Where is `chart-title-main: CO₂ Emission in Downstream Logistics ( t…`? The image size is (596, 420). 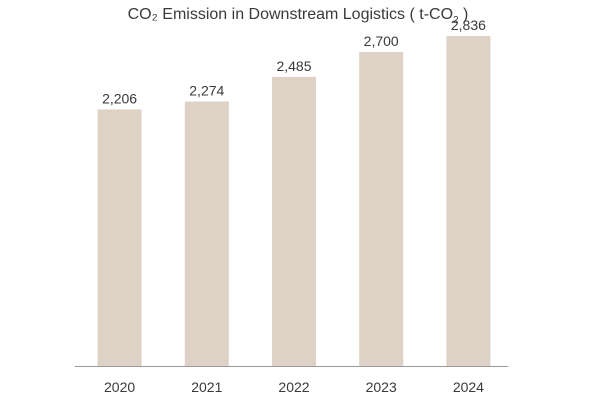 chart-title-main: CO₂ Emission in Downstream Logistics ( t… is located at coordinates (290, 14).